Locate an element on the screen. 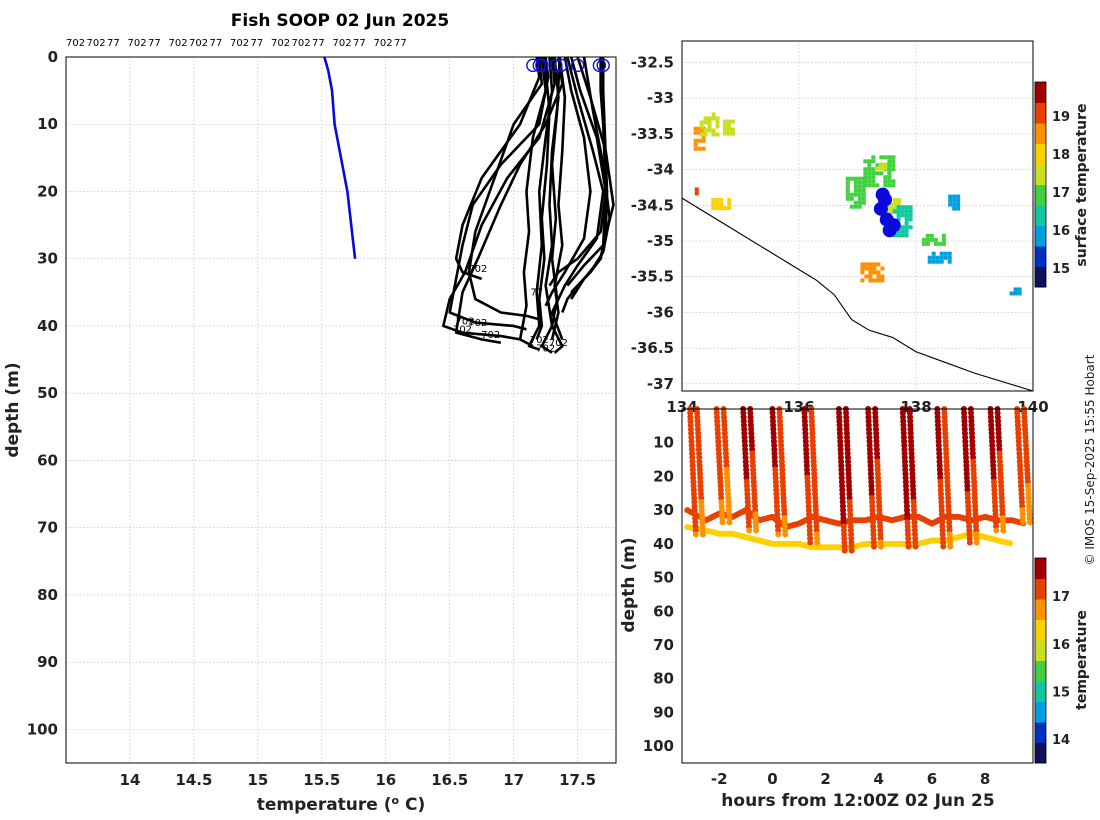 The width and height of the screenshot is (1100, 820). section-x-tick-label: -2 is located at coordinates (719, 779).